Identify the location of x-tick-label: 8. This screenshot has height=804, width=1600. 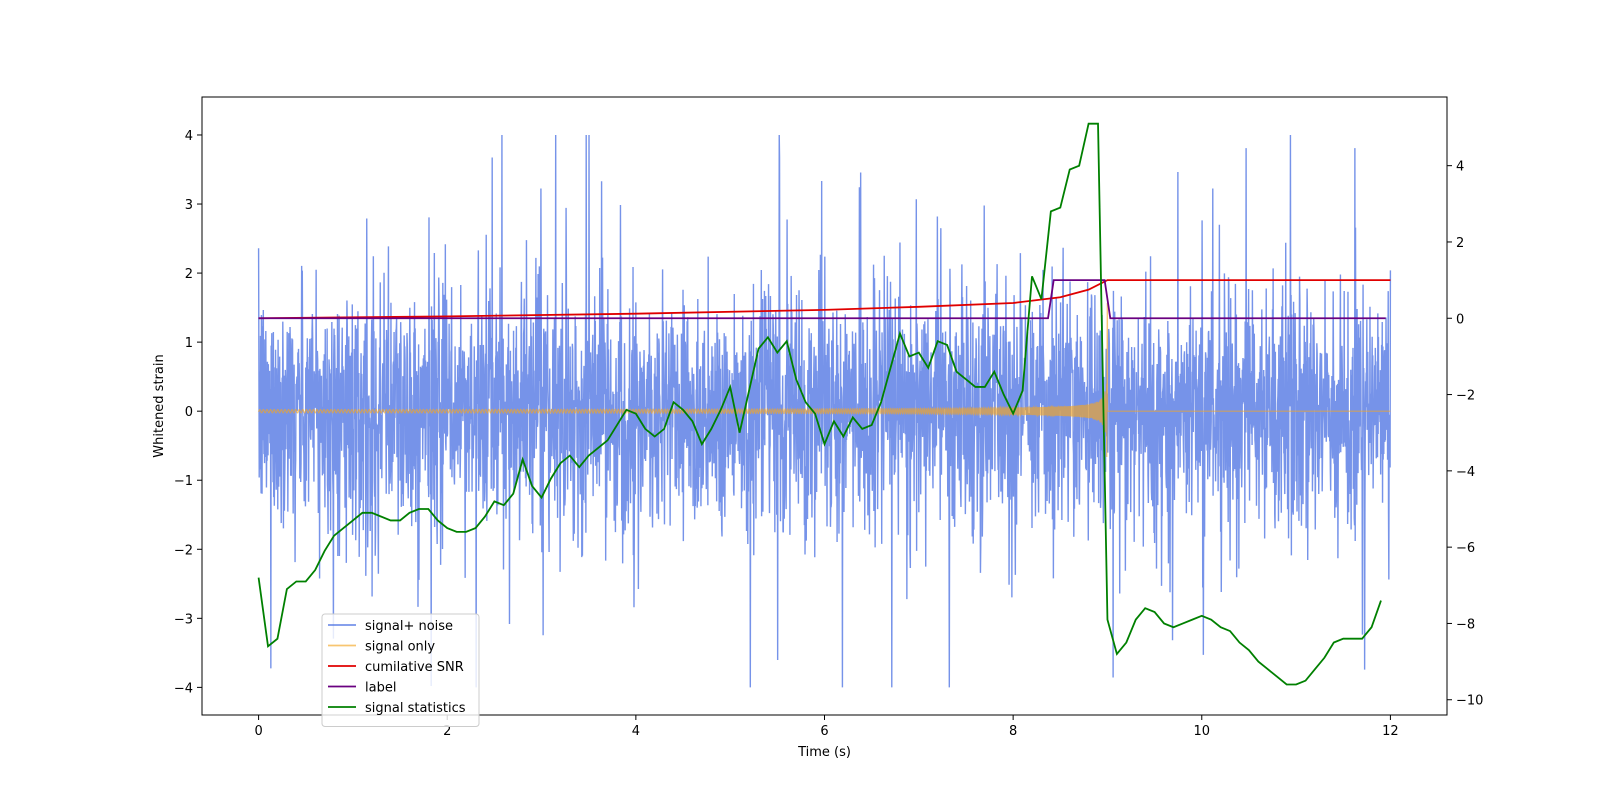
(1013, 731).